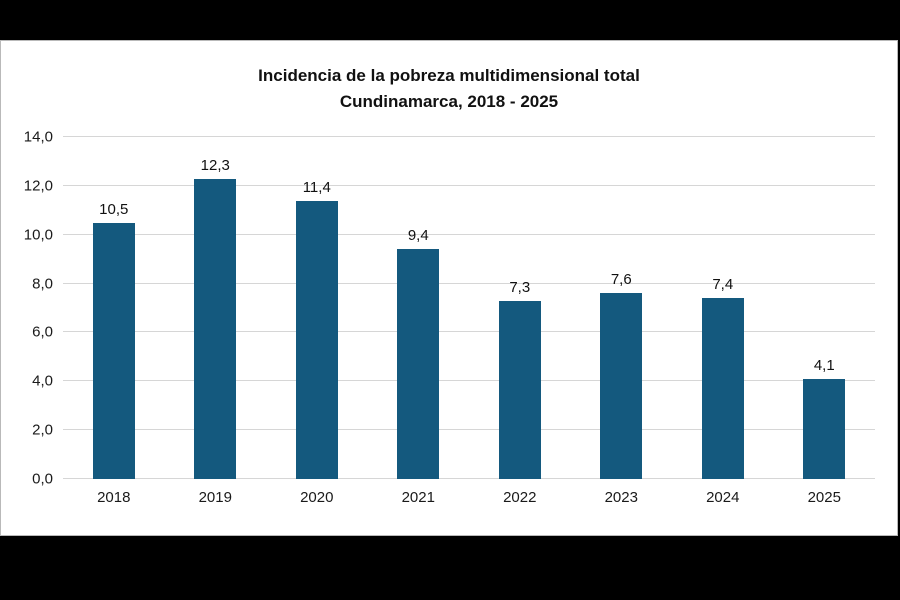 This screenshot has height=600, width=900. Describe the element at coordinates (316, 187) in the screenshot. I see `bar-value-label: 11,4` at that location.